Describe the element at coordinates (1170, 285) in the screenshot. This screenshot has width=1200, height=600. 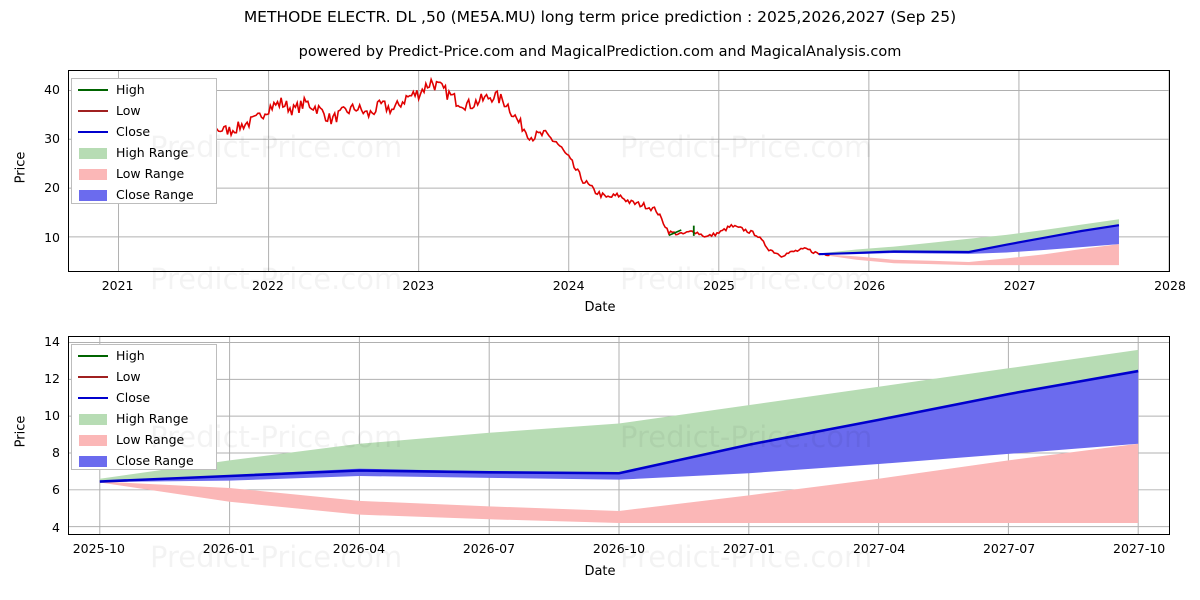
I see `x-tick-top-2028: 2028` at that location.